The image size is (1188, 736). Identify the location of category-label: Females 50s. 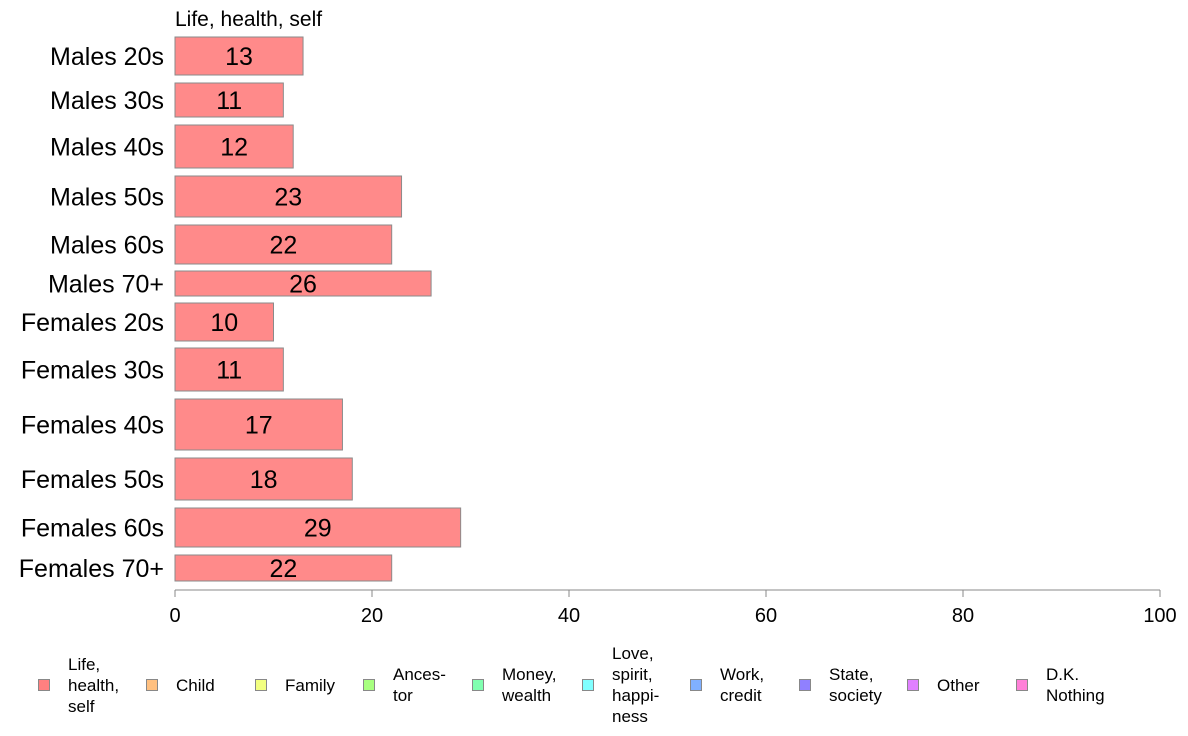
(92, 480).